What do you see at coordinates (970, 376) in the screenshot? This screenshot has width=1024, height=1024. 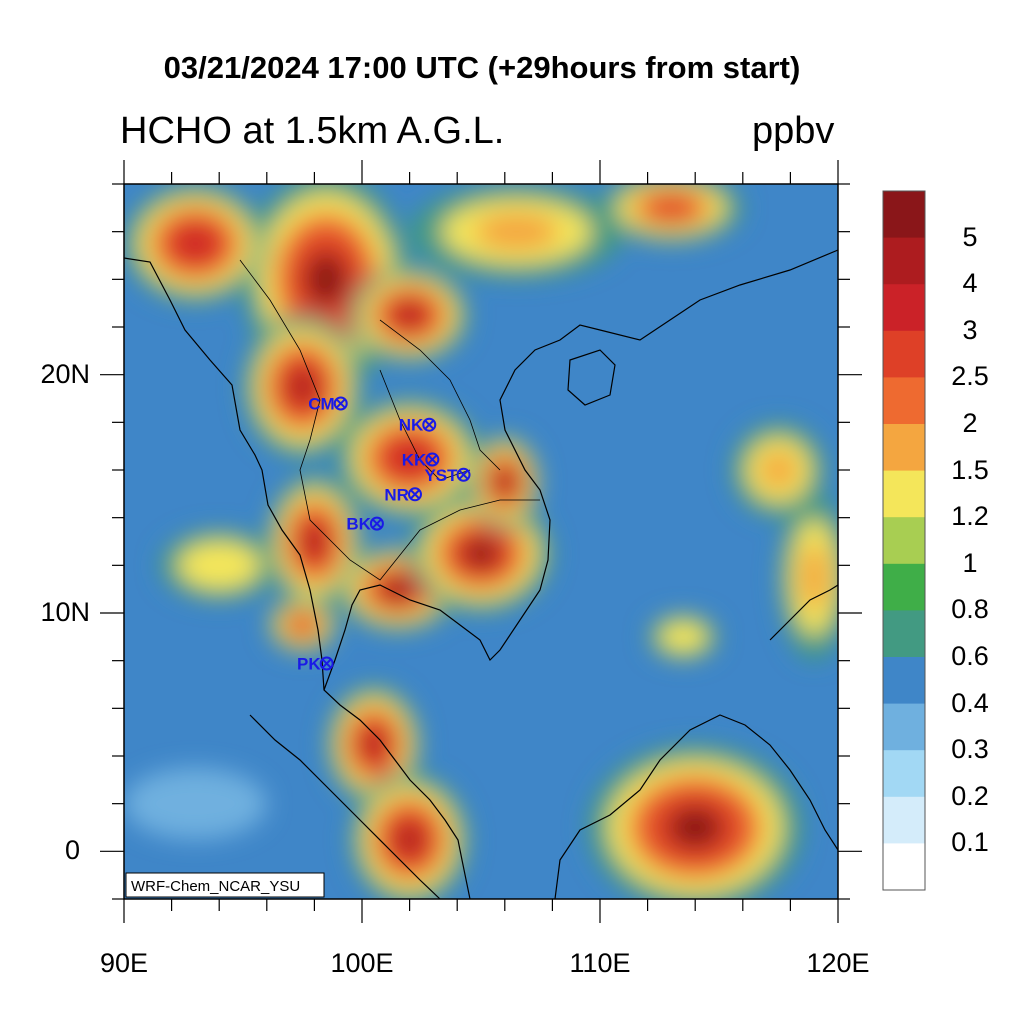 I see `colorbar-label: 2.5` at bounding box center [970, 376].